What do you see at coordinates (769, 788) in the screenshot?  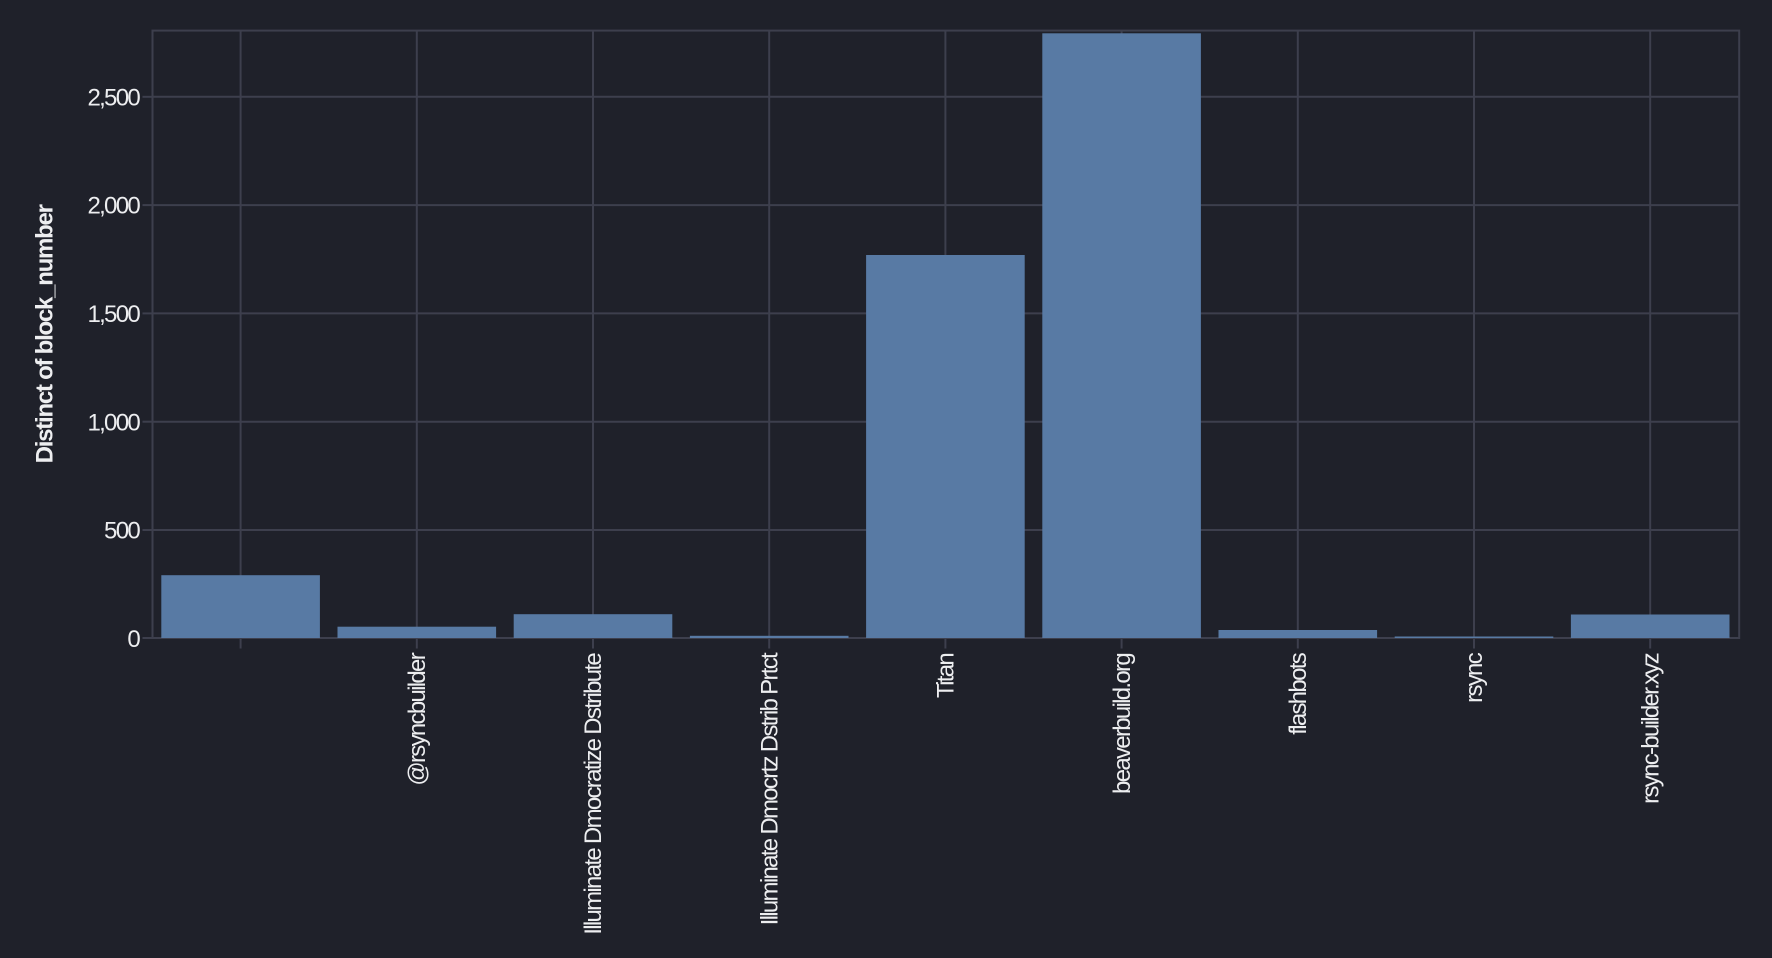 I see `svg-text:Illuminate Dmocrtz Dstrib Prtc: Illuminate Dmocrtz Dstrib Prtct` at bounding box center [769, 788].